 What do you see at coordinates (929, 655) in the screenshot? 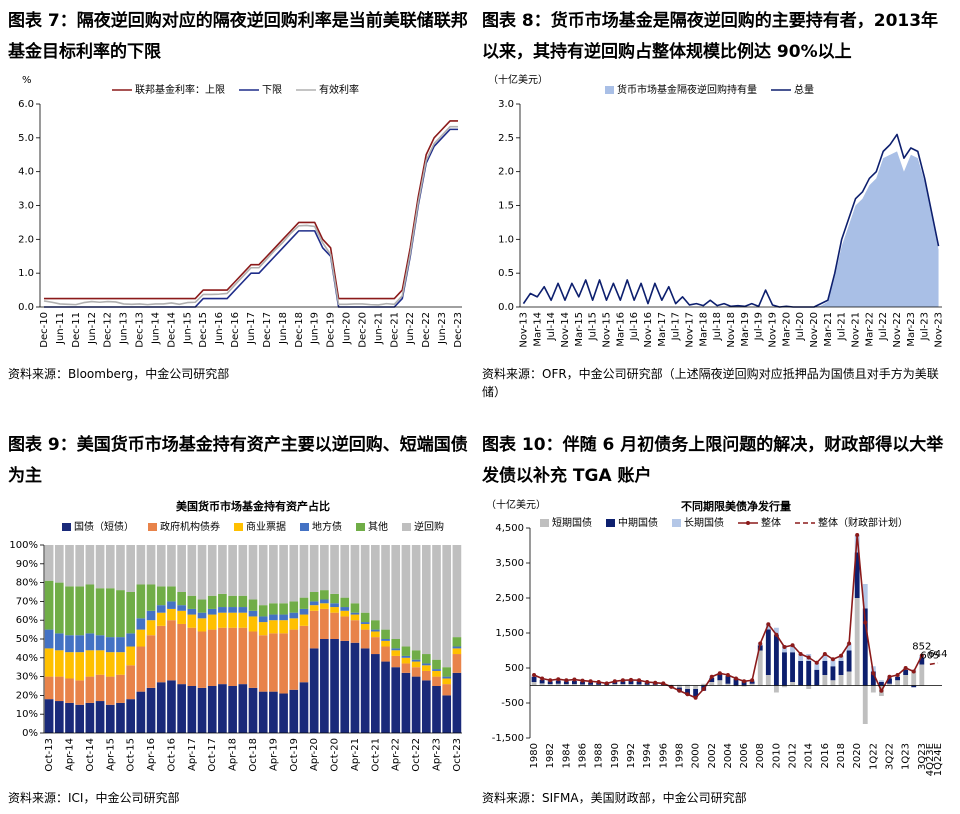
I see `data-label: 605` at bounding box center [929, 655].